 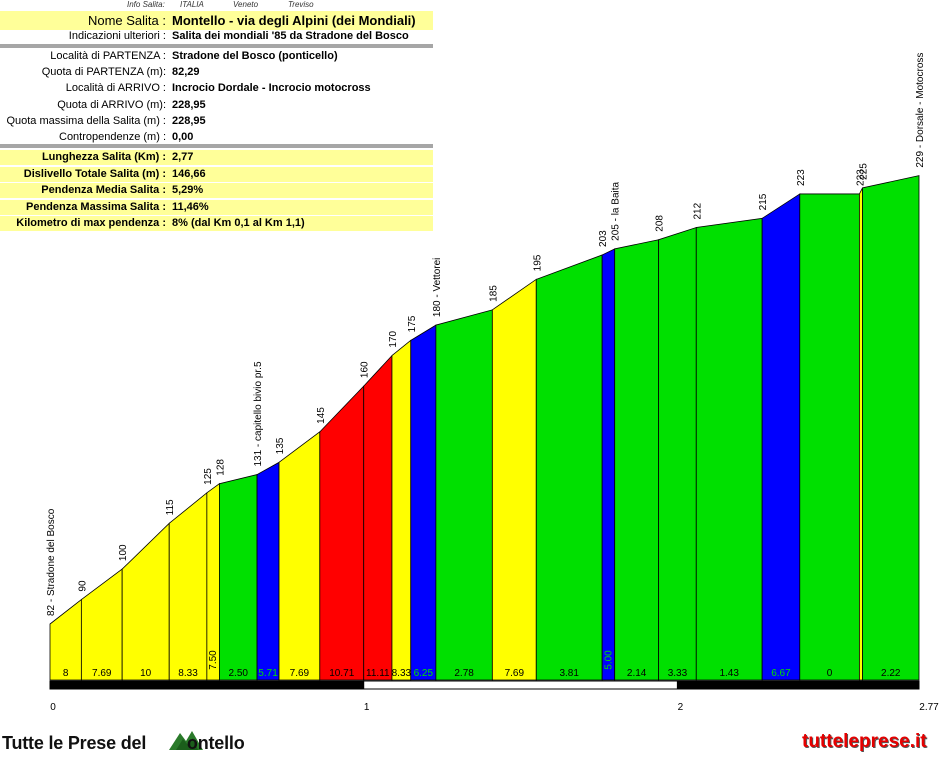 What do you see at coordinates (91, 223) in the screenshot?
I see `stat-label: Kilometro di max pendenza :` at bounding box center [91, 223].